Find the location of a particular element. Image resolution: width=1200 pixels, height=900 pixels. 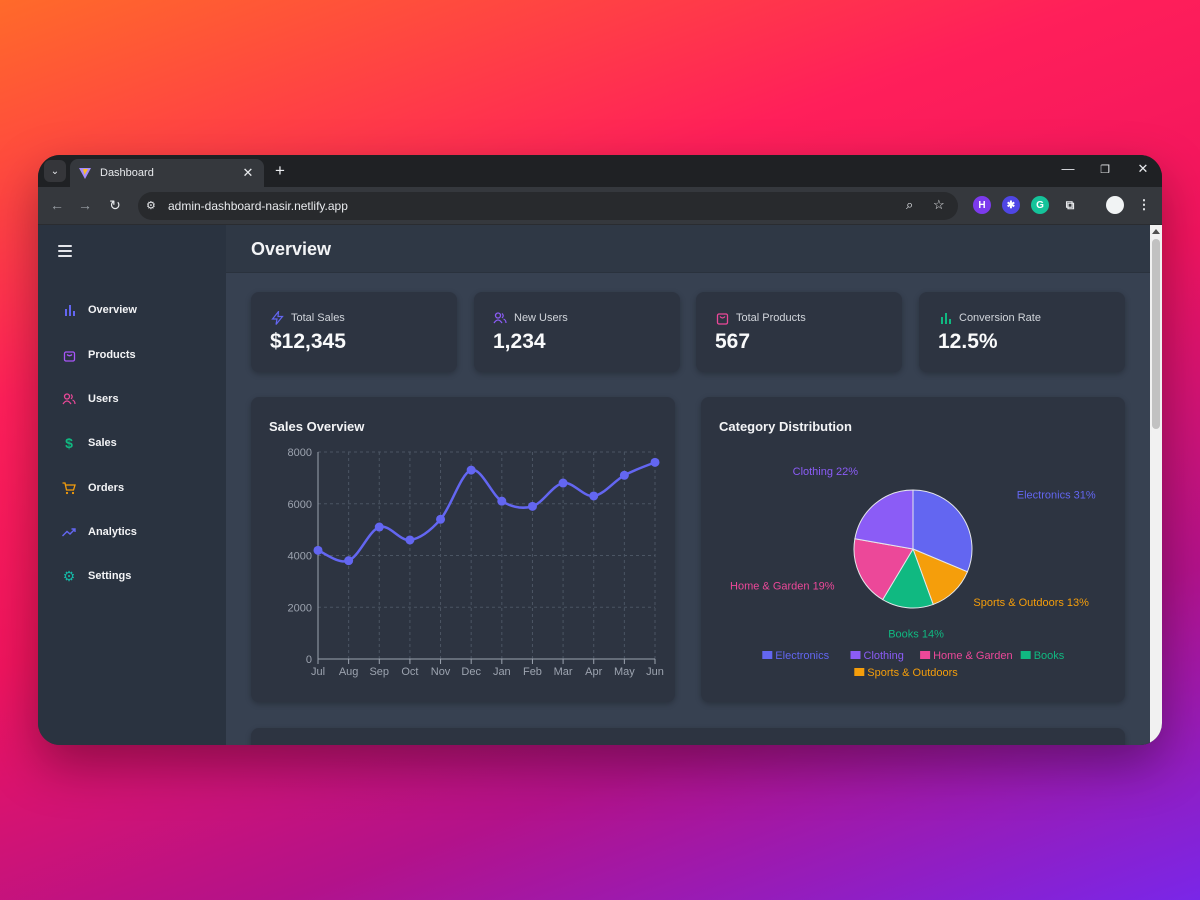

tab-dashboard: Dashboard ✕ is located at coordinates (167, 173).